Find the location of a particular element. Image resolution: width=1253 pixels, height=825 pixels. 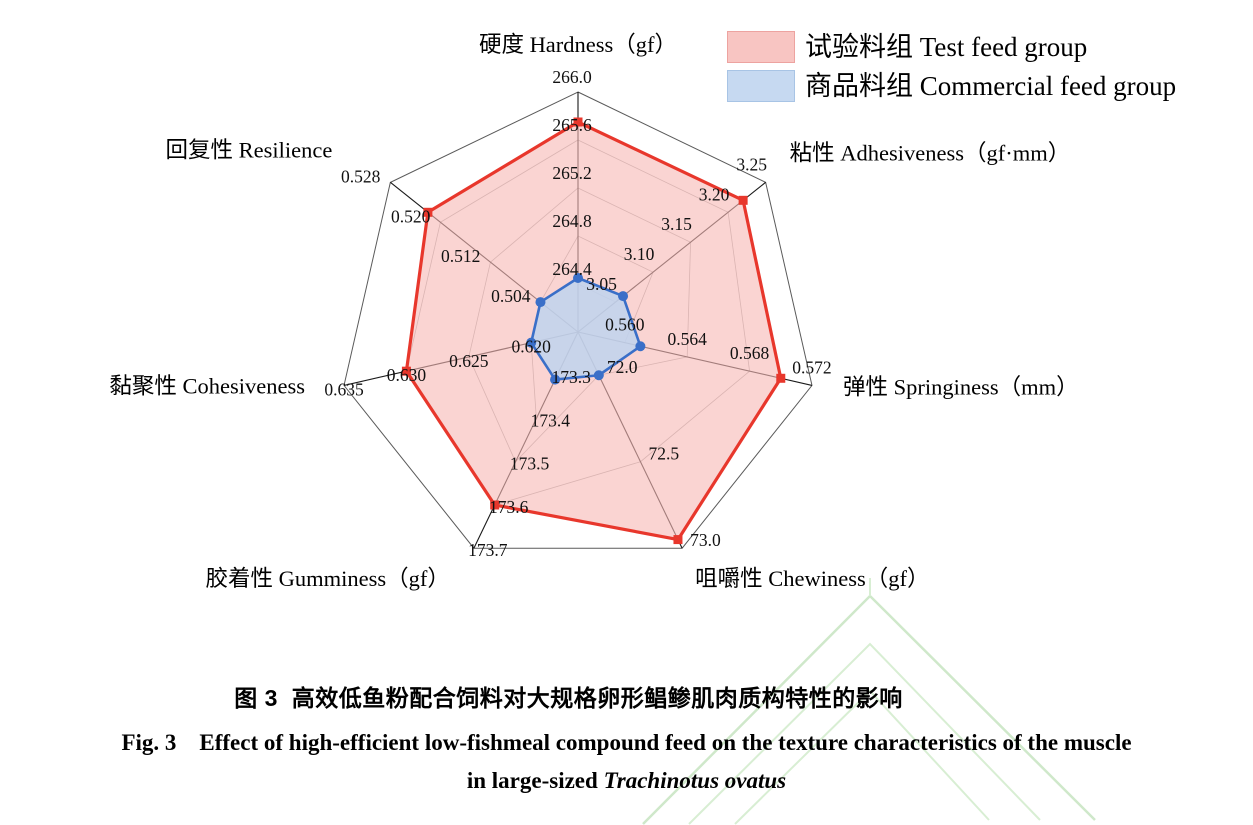

tick-label: 0.620 is located at coordinates (532, 347).